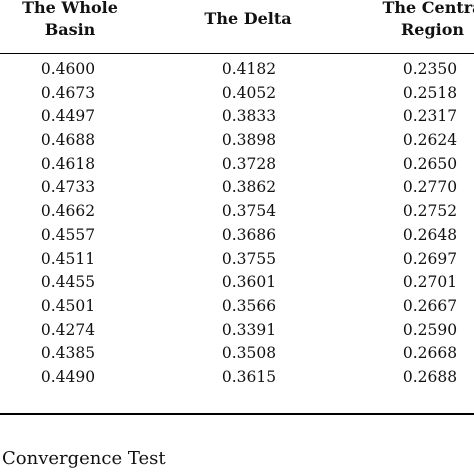 Image resolution: width=474 pixels, height=474 pixels. I want to click on cell-central-region: 0.2648, so click(430, 234).